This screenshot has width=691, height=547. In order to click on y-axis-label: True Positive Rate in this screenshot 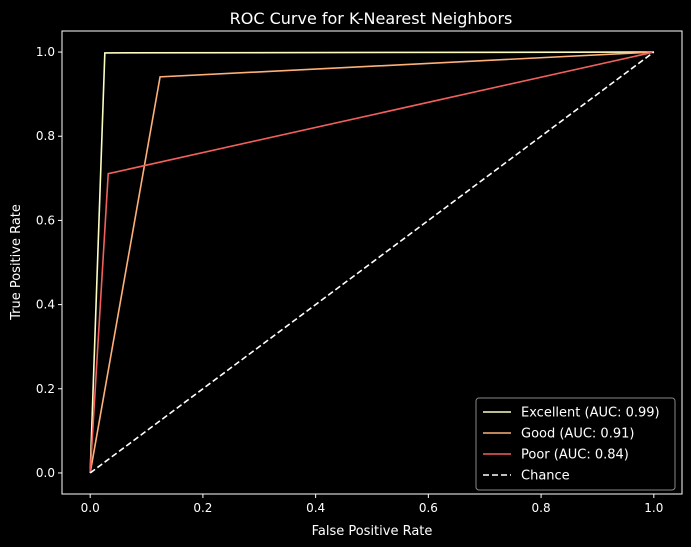, I will do `click(16, 262)`.